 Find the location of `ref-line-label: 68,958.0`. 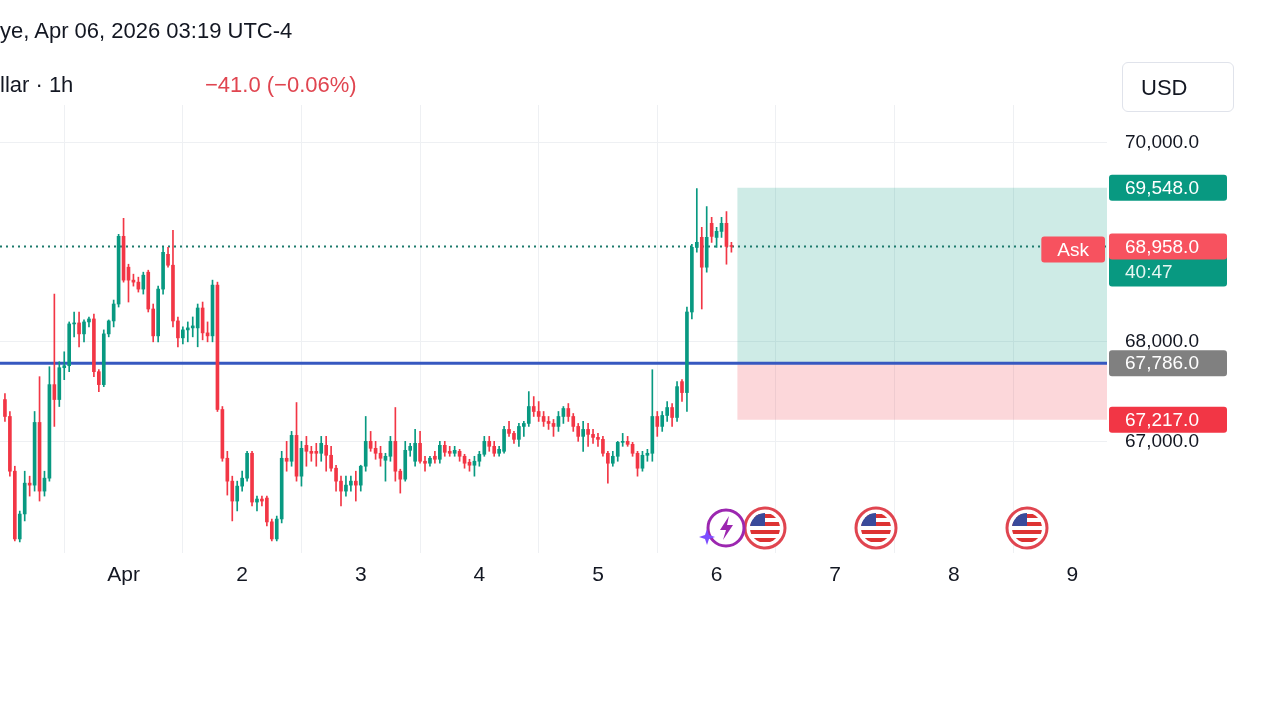

ref-line-label: 68,958.0 is located at coordinates (1162, 246).